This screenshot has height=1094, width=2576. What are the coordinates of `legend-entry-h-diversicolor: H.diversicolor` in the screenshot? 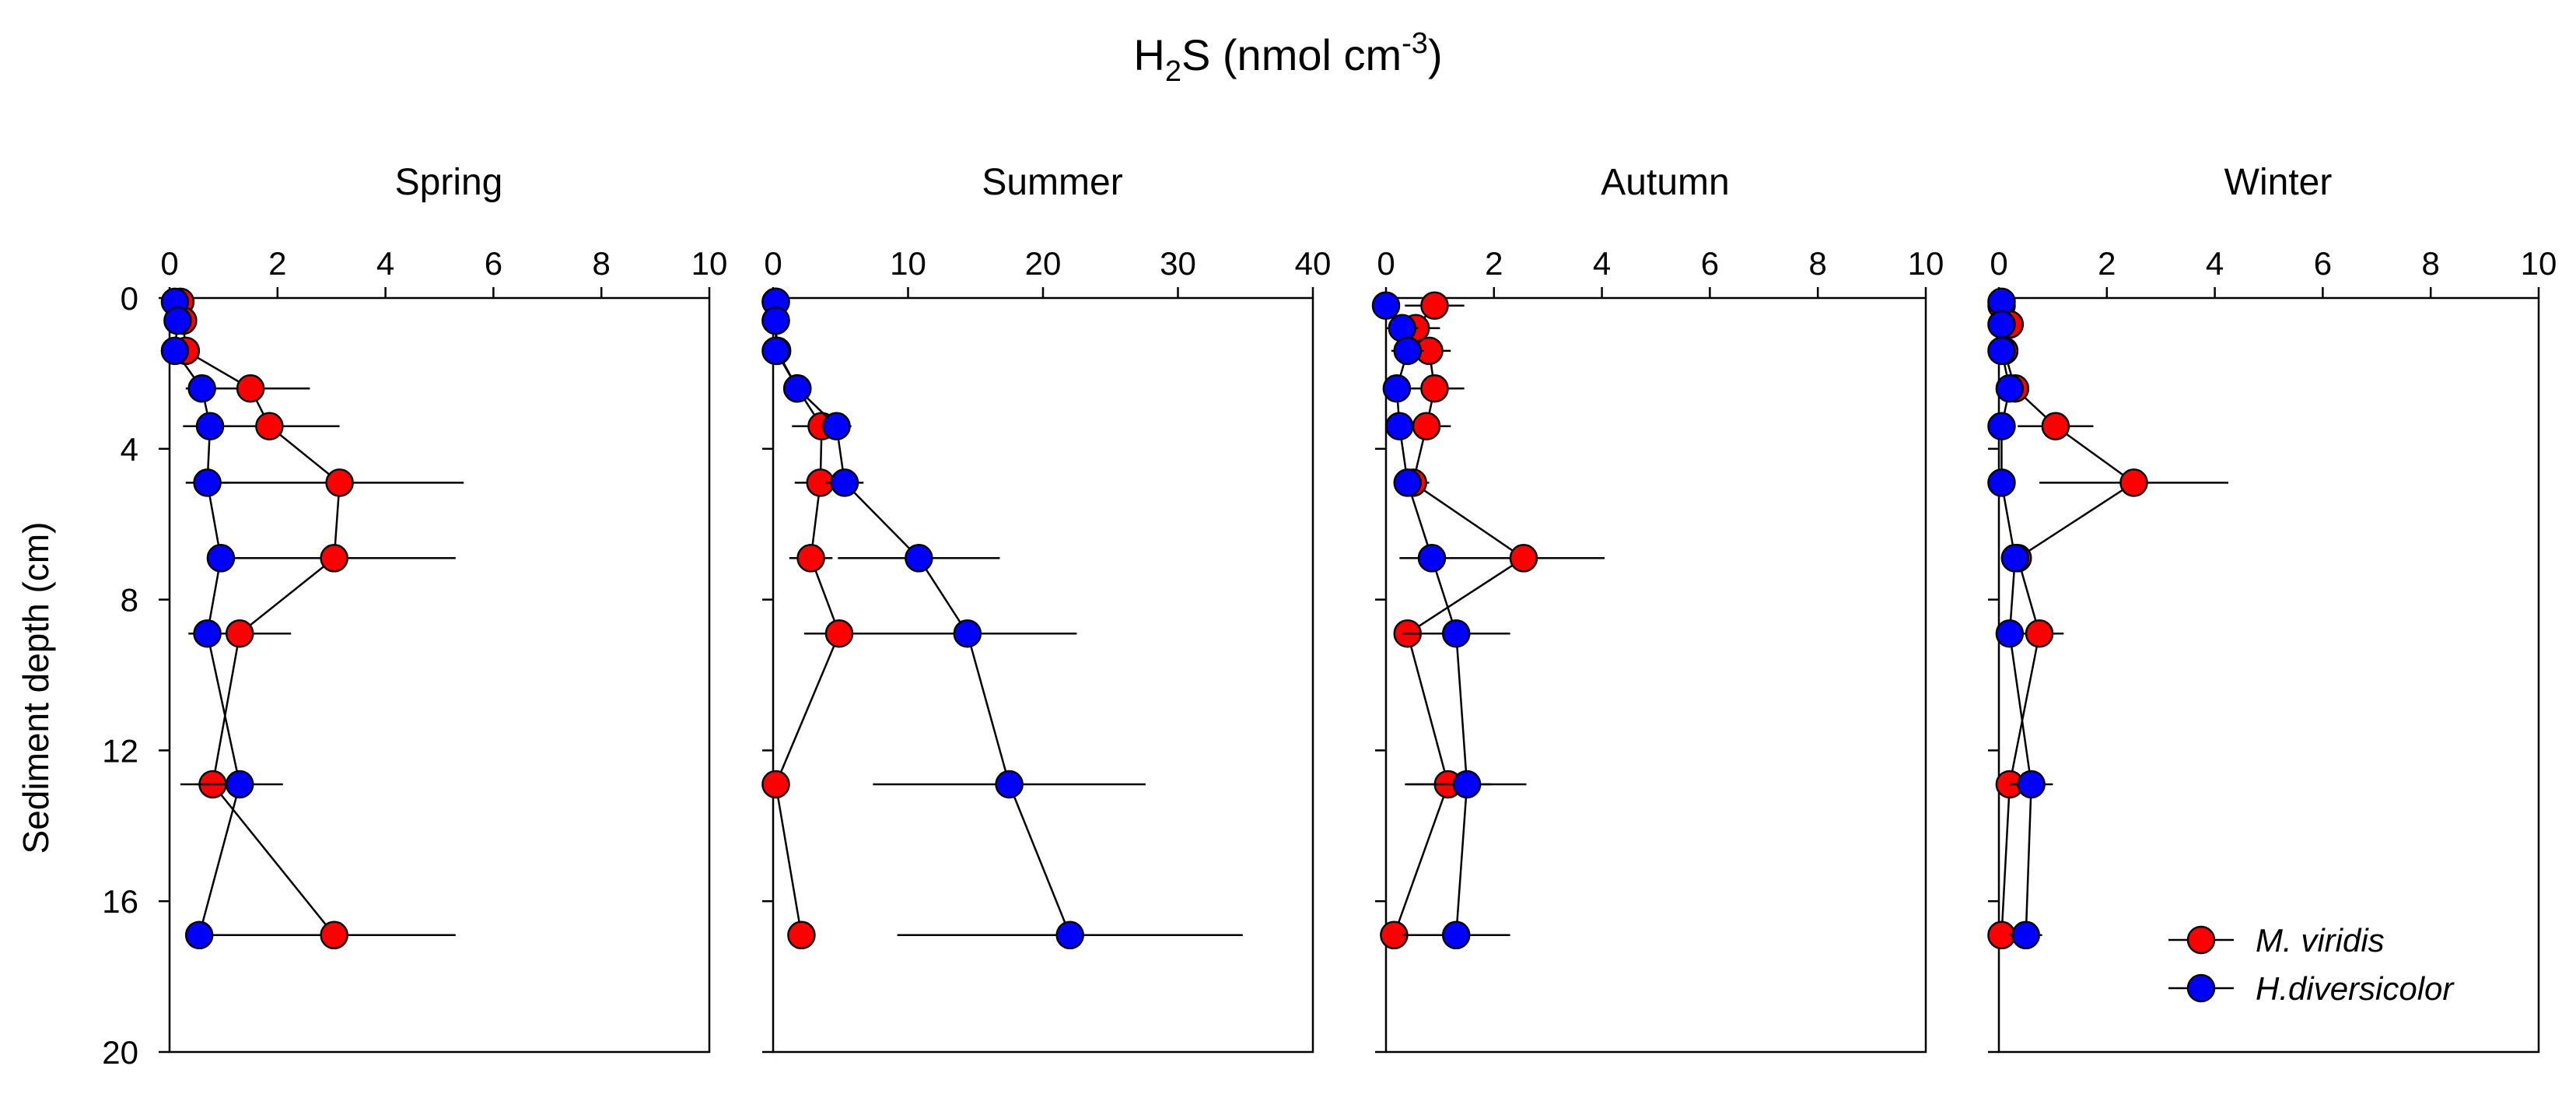 It's located at (2311, 988).